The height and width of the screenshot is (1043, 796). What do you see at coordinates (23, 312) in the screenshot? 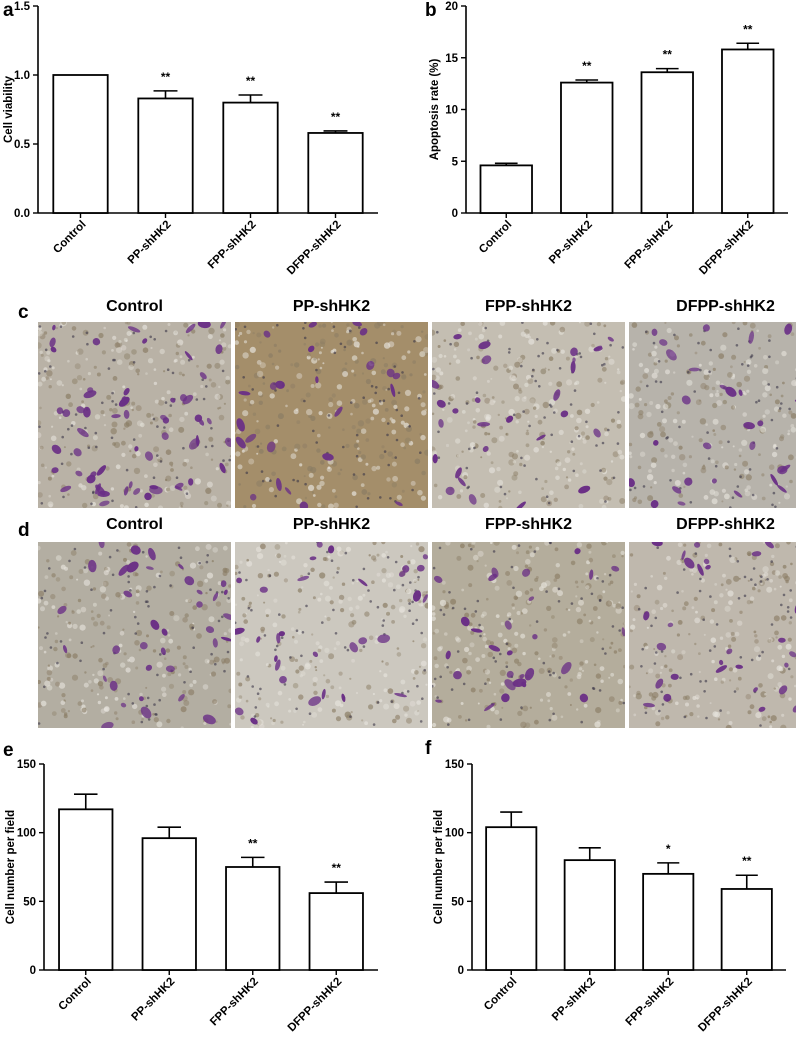
I see `panel-label-c: c` at bounding box center [23, 312].